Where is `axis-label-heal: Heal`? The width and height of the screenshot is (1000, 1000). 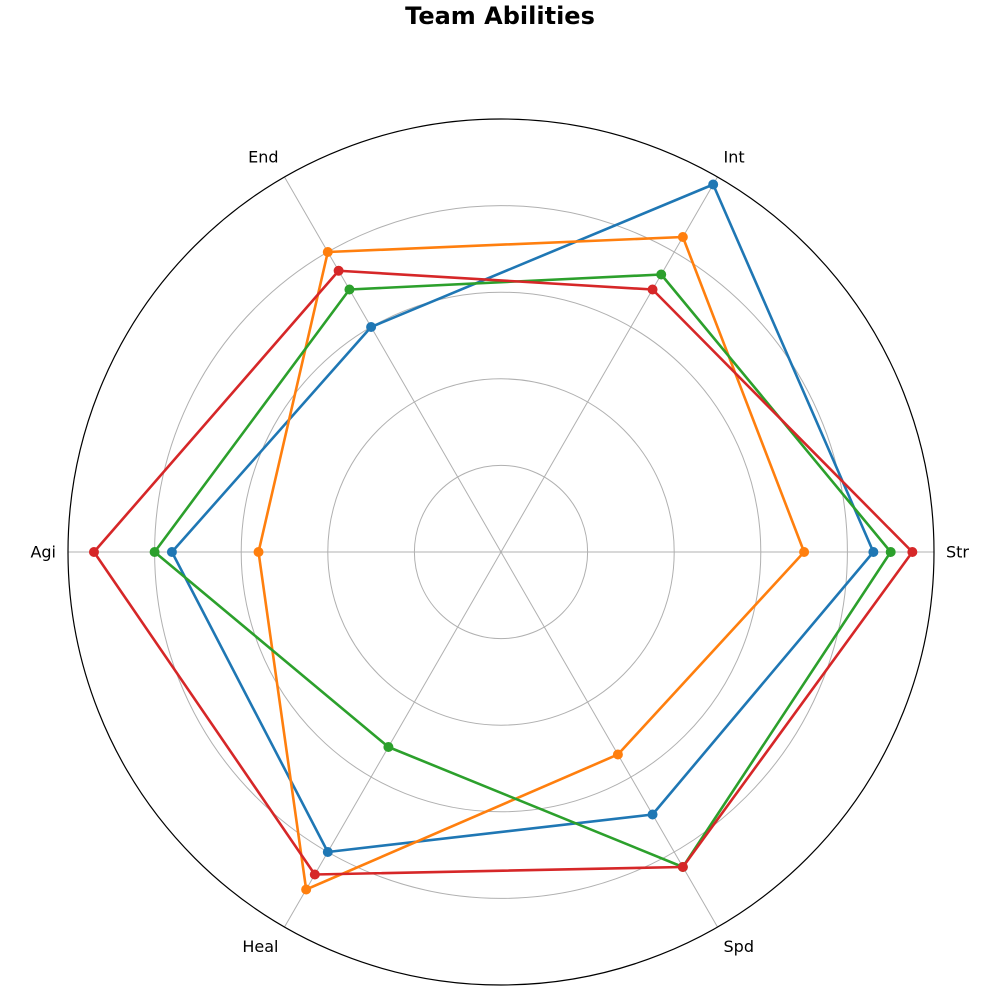 axis-label-heal: Heal is located at coordinates (260, 946).